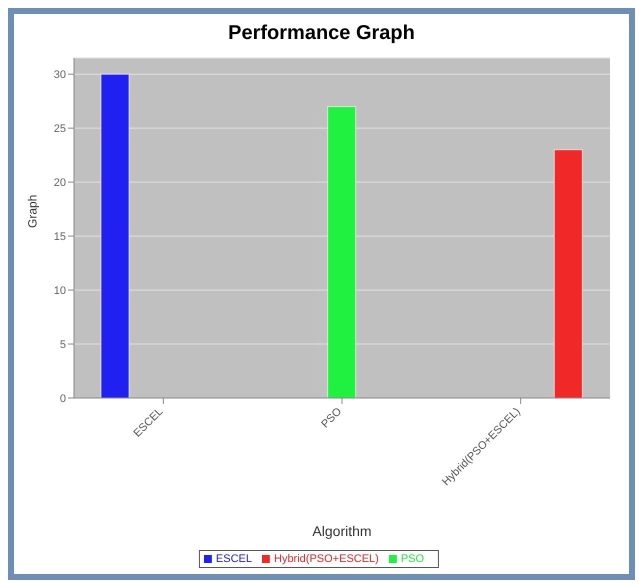 The image size is (639, 585). Describe the element at coordinates (60, 237) in the screenshot. I see `y-tick-label: 15` at that location.